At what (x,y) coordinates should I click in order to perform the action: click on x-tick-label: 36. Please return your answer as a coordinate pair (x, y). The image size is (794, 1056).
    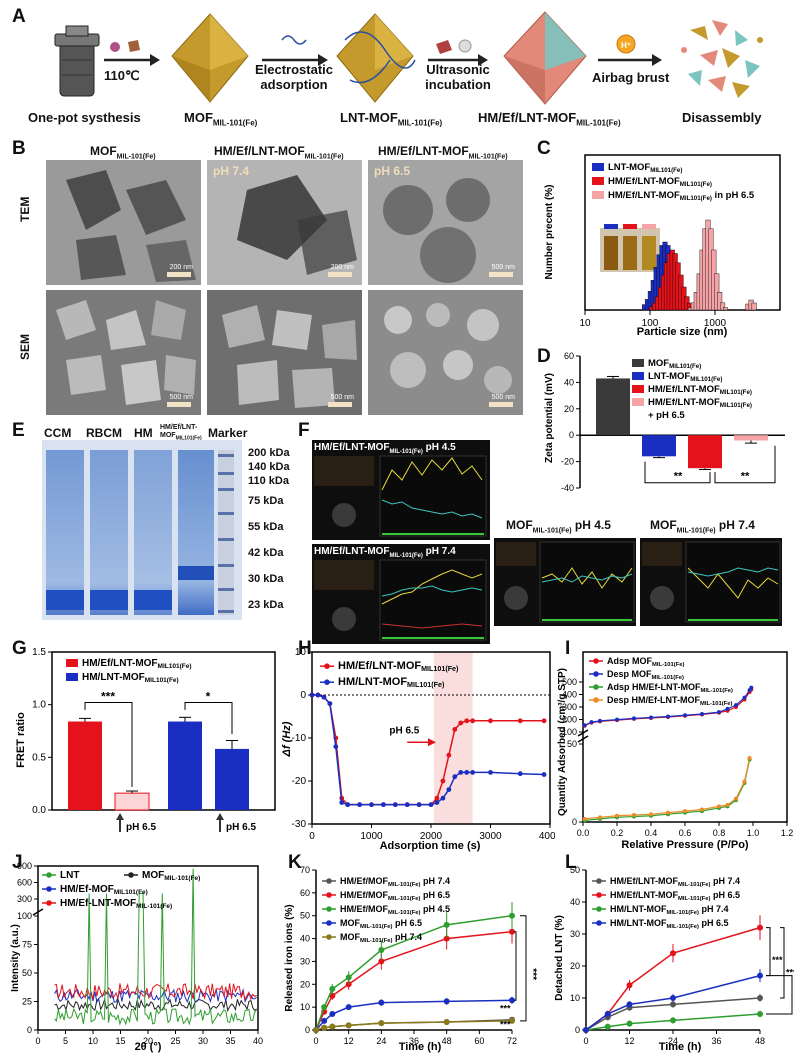
    Looking at the image, I should click on (716, 1041).